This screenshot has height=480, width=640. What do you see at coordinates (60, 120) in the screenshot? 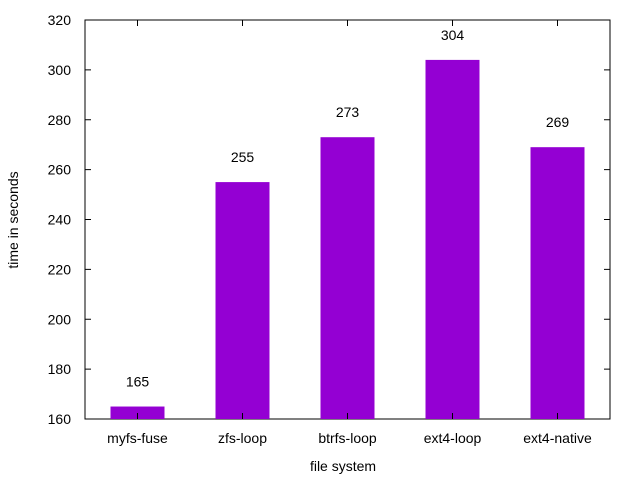
I see `y-tick-label: 280` at bounding box center [60, 120].